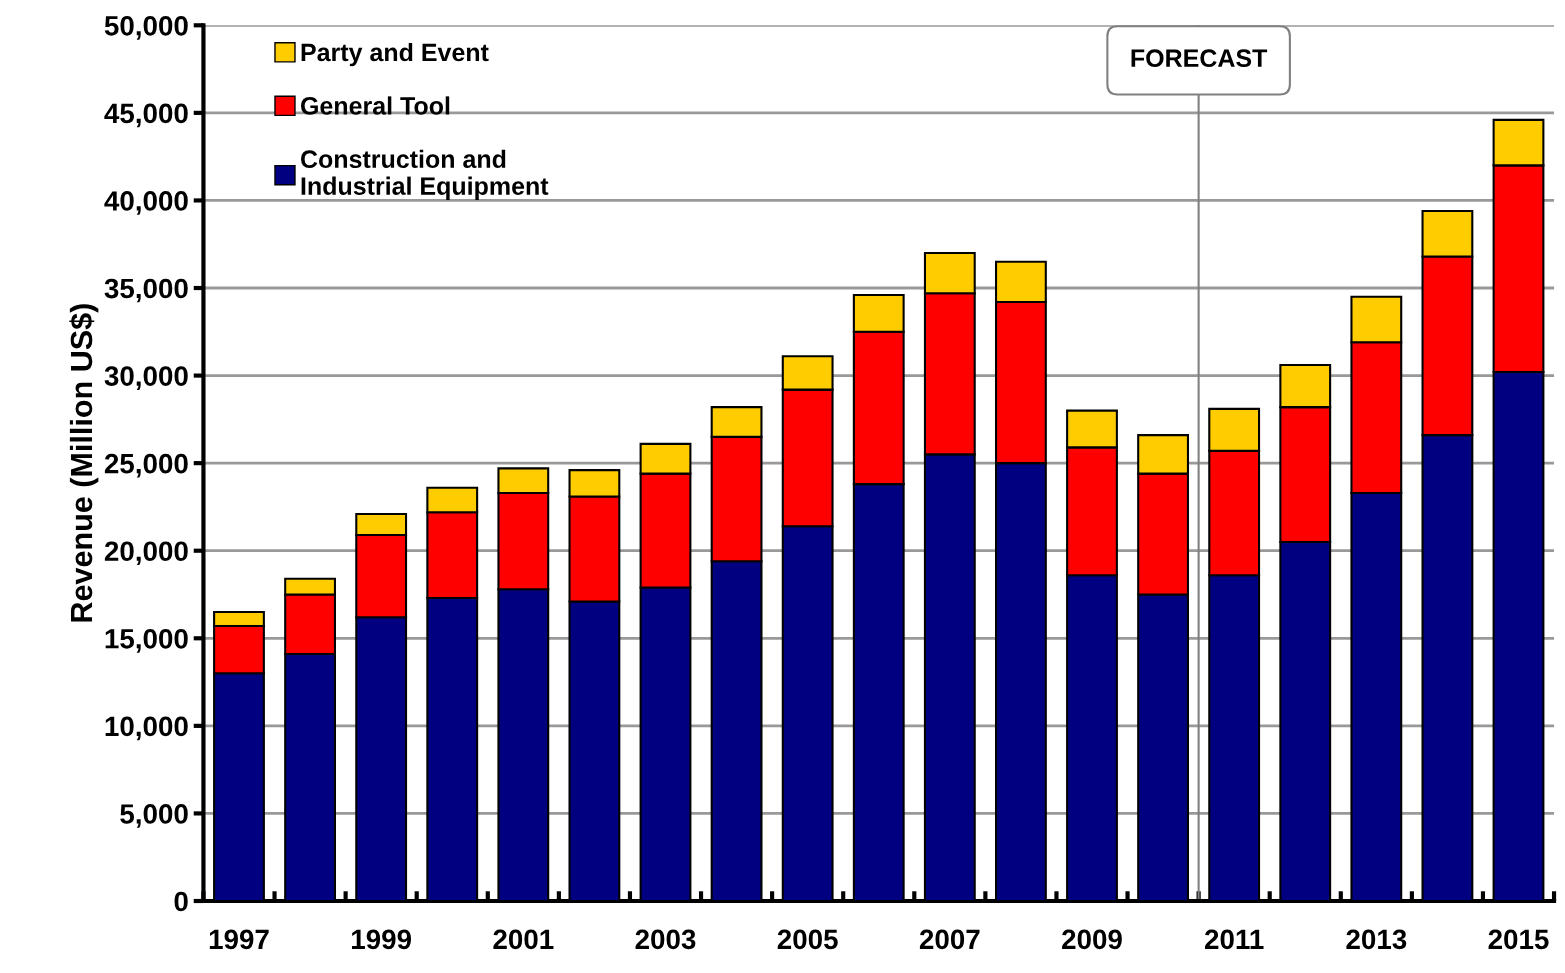 The width and height of the screenshot is (1565, 973). Describe the element at coordinates (1518, 939) in the screenshot. I see `x-tick-label: 2015` at that location.